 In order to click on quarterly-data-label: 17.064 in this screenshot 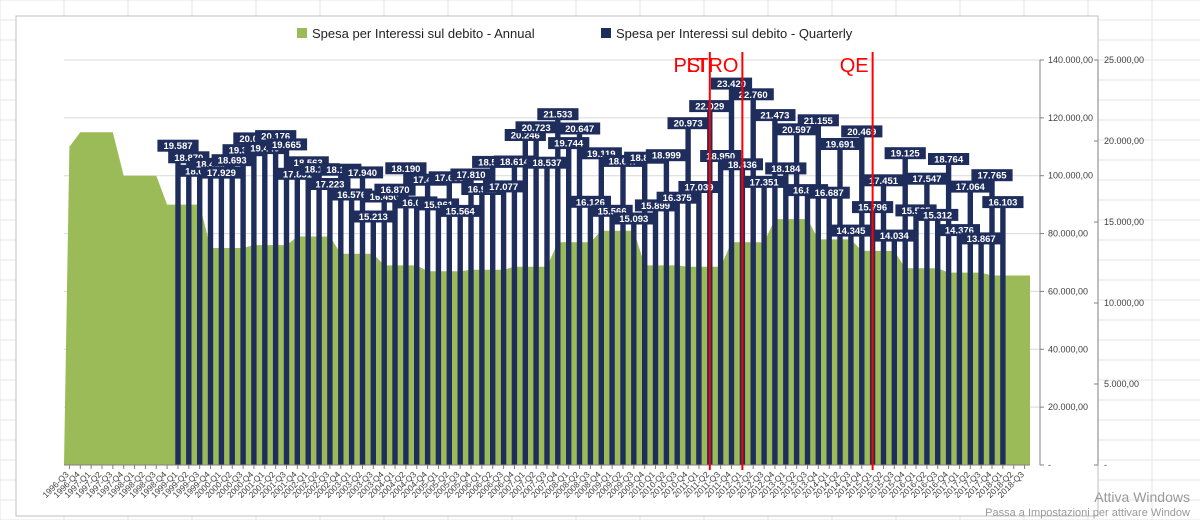, I will do `click(971, 187)`.